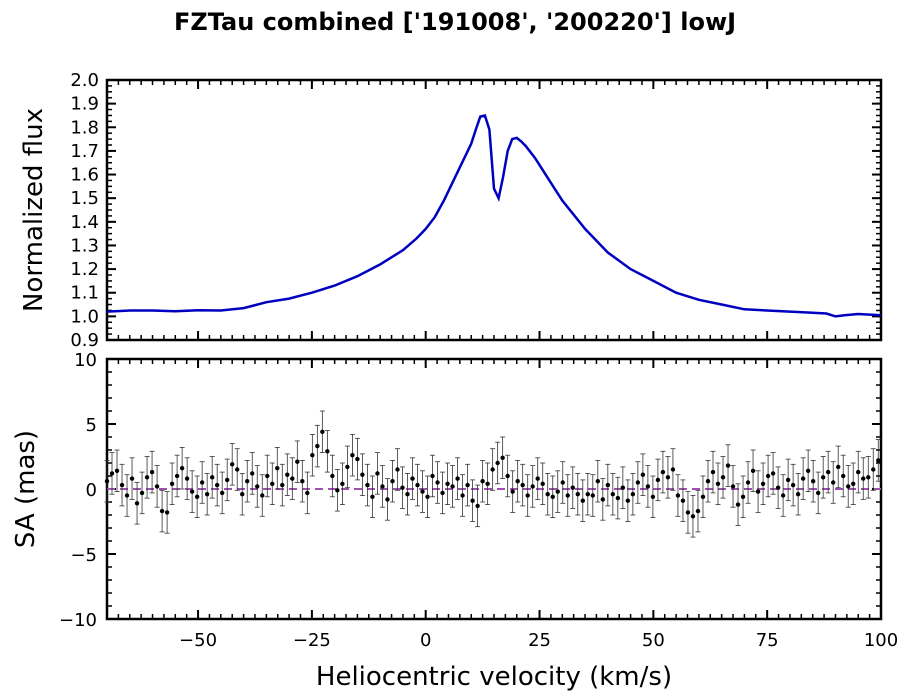 The height and width of the screenshot is (700, 910). What do you see at coordinates (84, 80) in the screenshot?
I see `flux-y-tick-label: 2.0` at bounding box center [84, 80].